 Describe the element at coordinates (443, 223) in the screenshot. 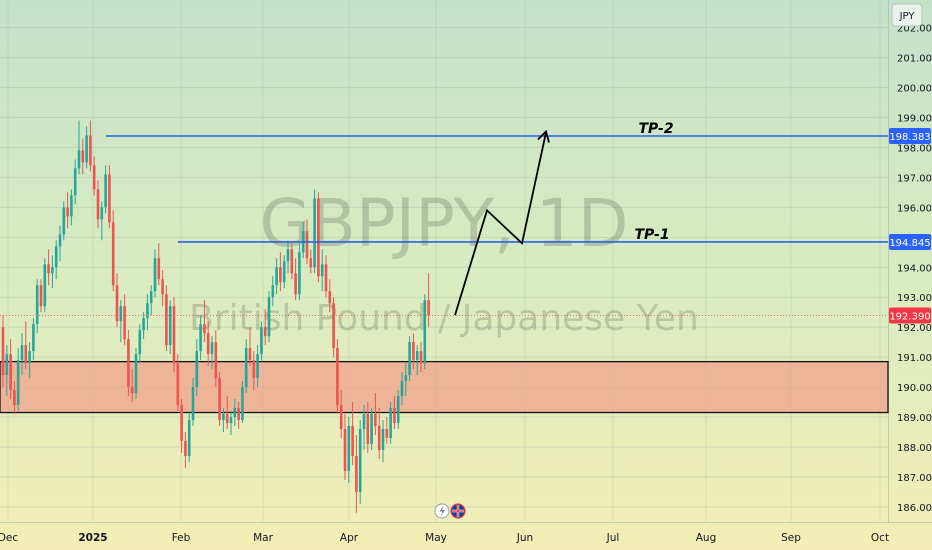

I see `watermark-symbol: GBPJPY, 1D` at that location.